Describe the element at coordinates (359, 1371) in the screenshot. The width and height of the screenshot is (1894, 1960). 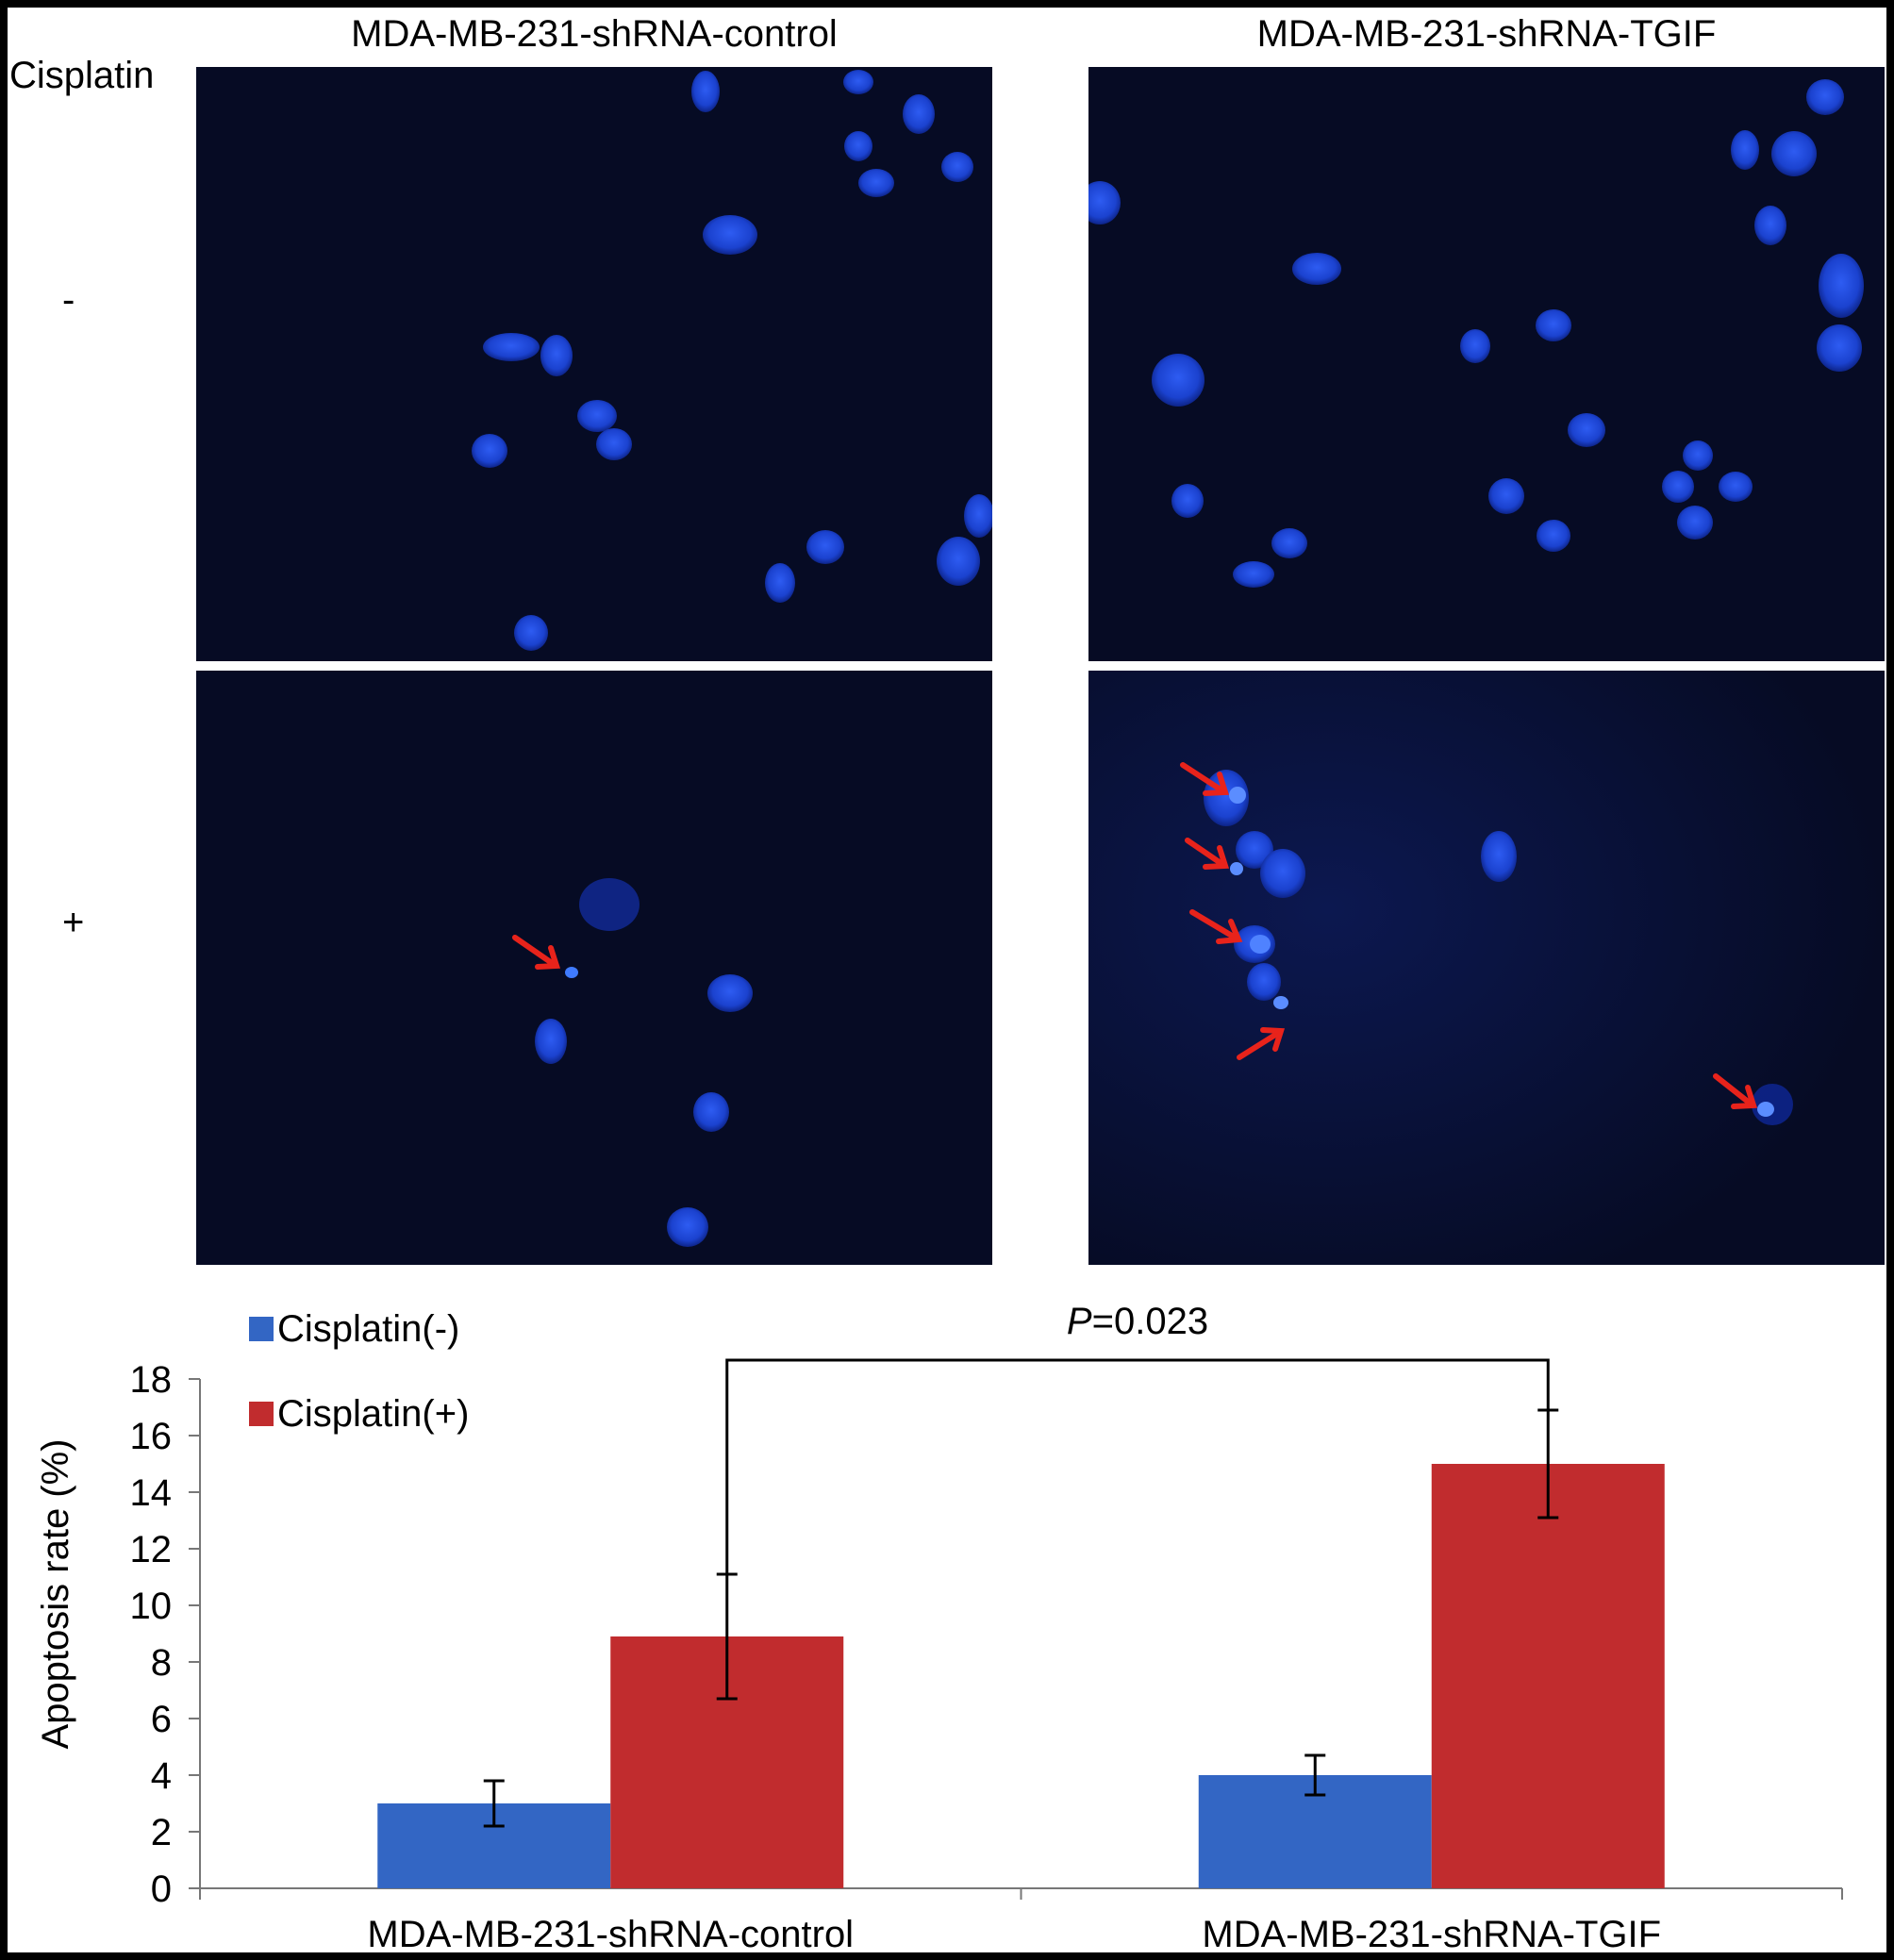
I see `legend: Cisplatin(-) Cisplatin(+)` at that location.